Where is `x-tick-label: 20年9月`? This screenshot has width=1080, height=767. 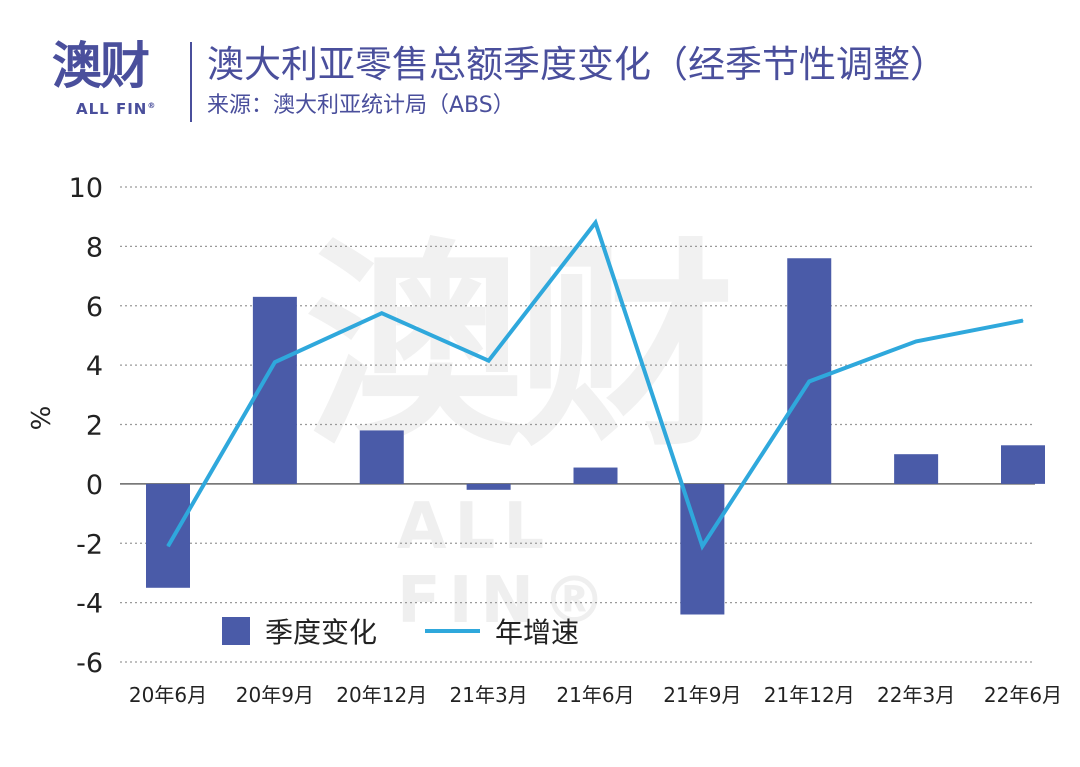
x-tick-label: 20年9月 is located at coordinates (275, 695).